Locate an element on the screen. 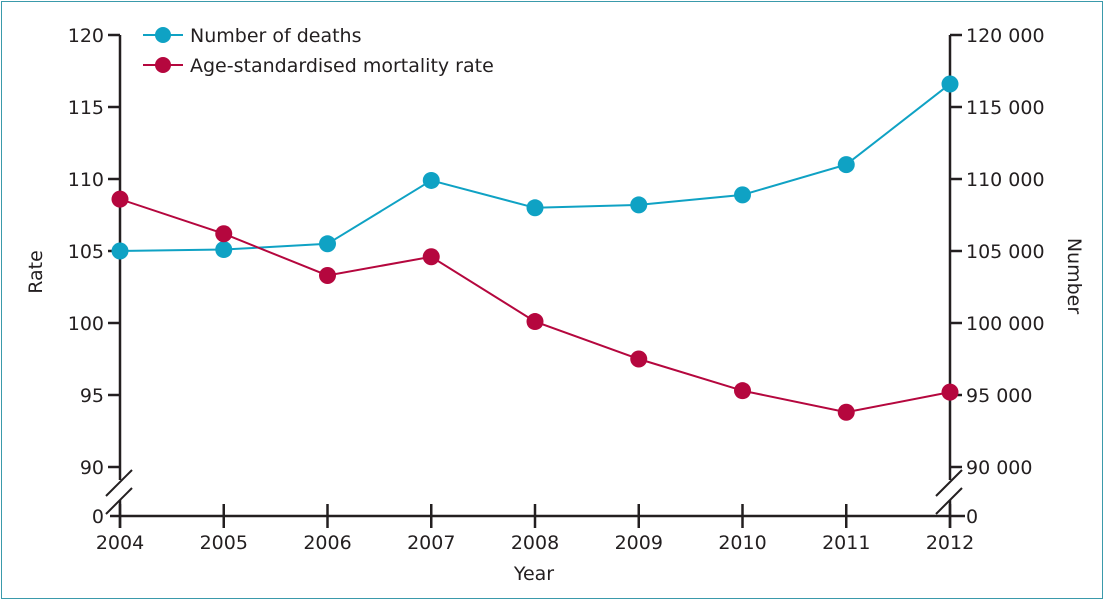 The height and width of the screenshot is (602, 1106). x-tick-label: 2011 is located at coordinates (846, 543).